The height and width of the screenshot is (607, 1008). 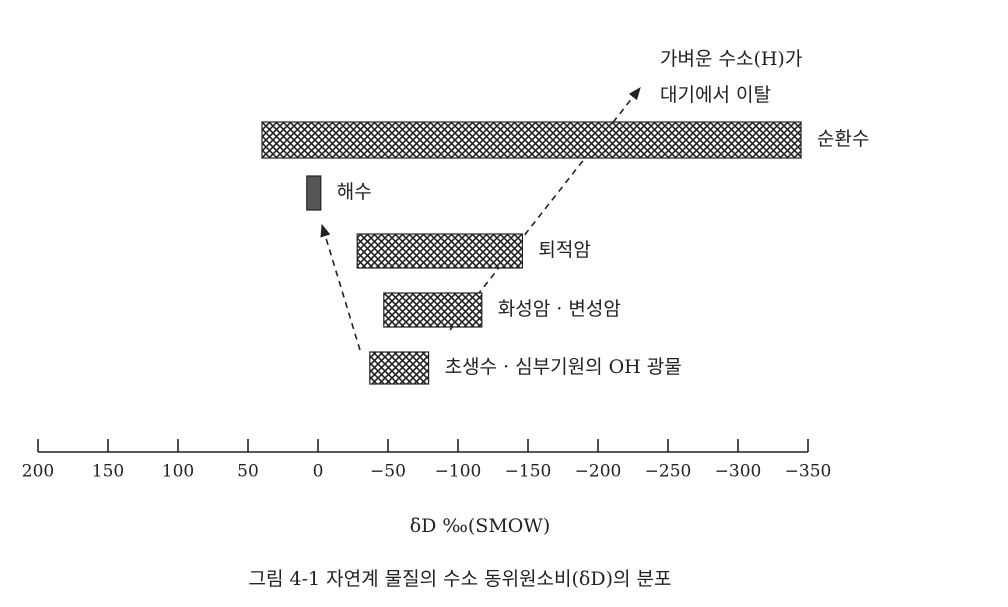 I want to click on x-tick-label: 50, so click(x=248, y=472).